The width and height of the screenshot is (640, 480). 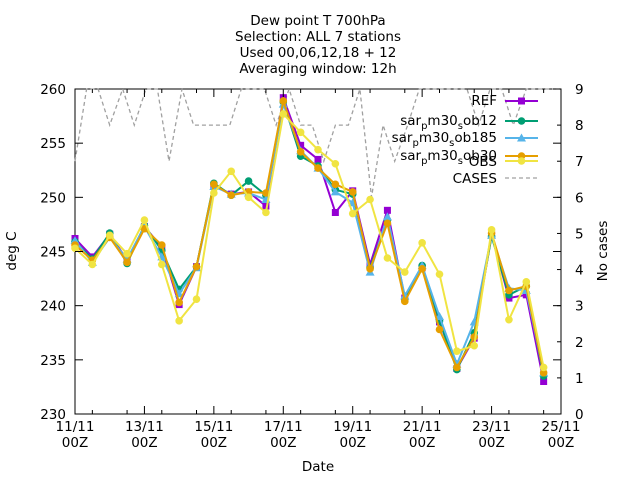 I want to click on y-tick-label: 235, so click(x=53, y=361).